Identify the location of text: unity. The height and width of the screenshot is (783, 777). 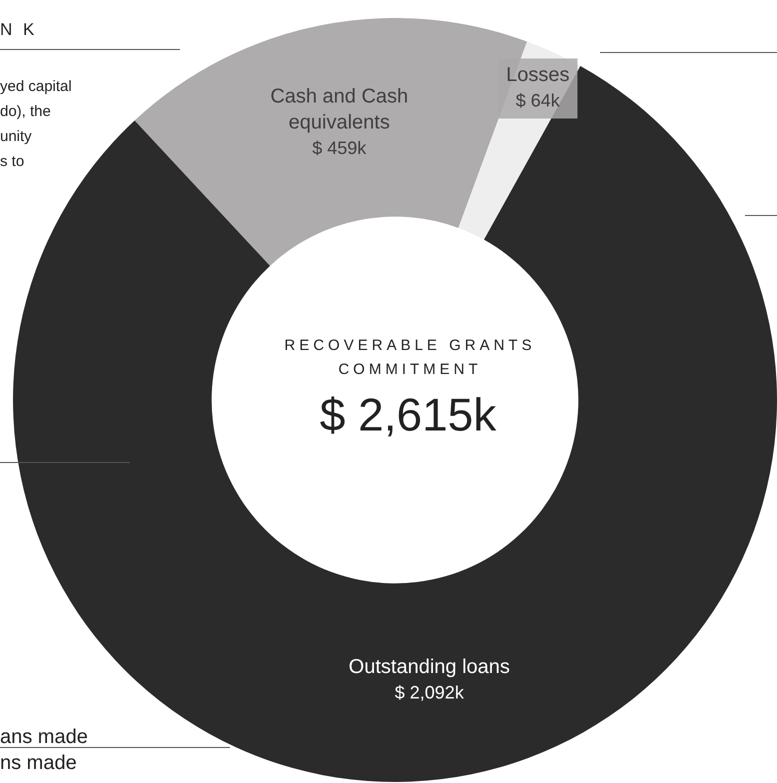
(16, 136).